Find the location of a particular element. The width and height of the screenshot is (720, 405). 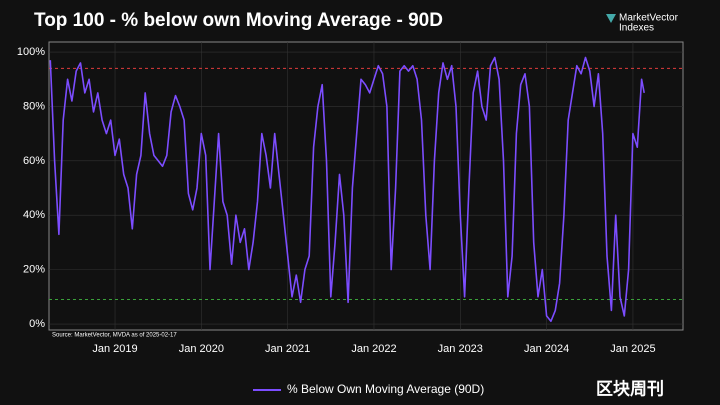

x-tick-label: Jan 2021 is located at coordinates (287, 349).